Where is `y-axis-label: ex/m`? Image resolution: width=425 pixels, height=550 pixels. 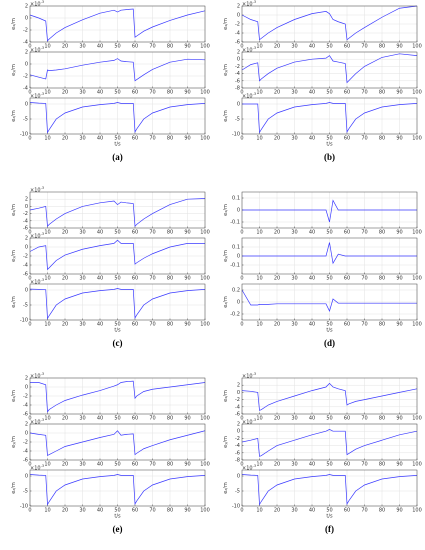
y-axis-label: ex/m is located at coordinates (14, 24).